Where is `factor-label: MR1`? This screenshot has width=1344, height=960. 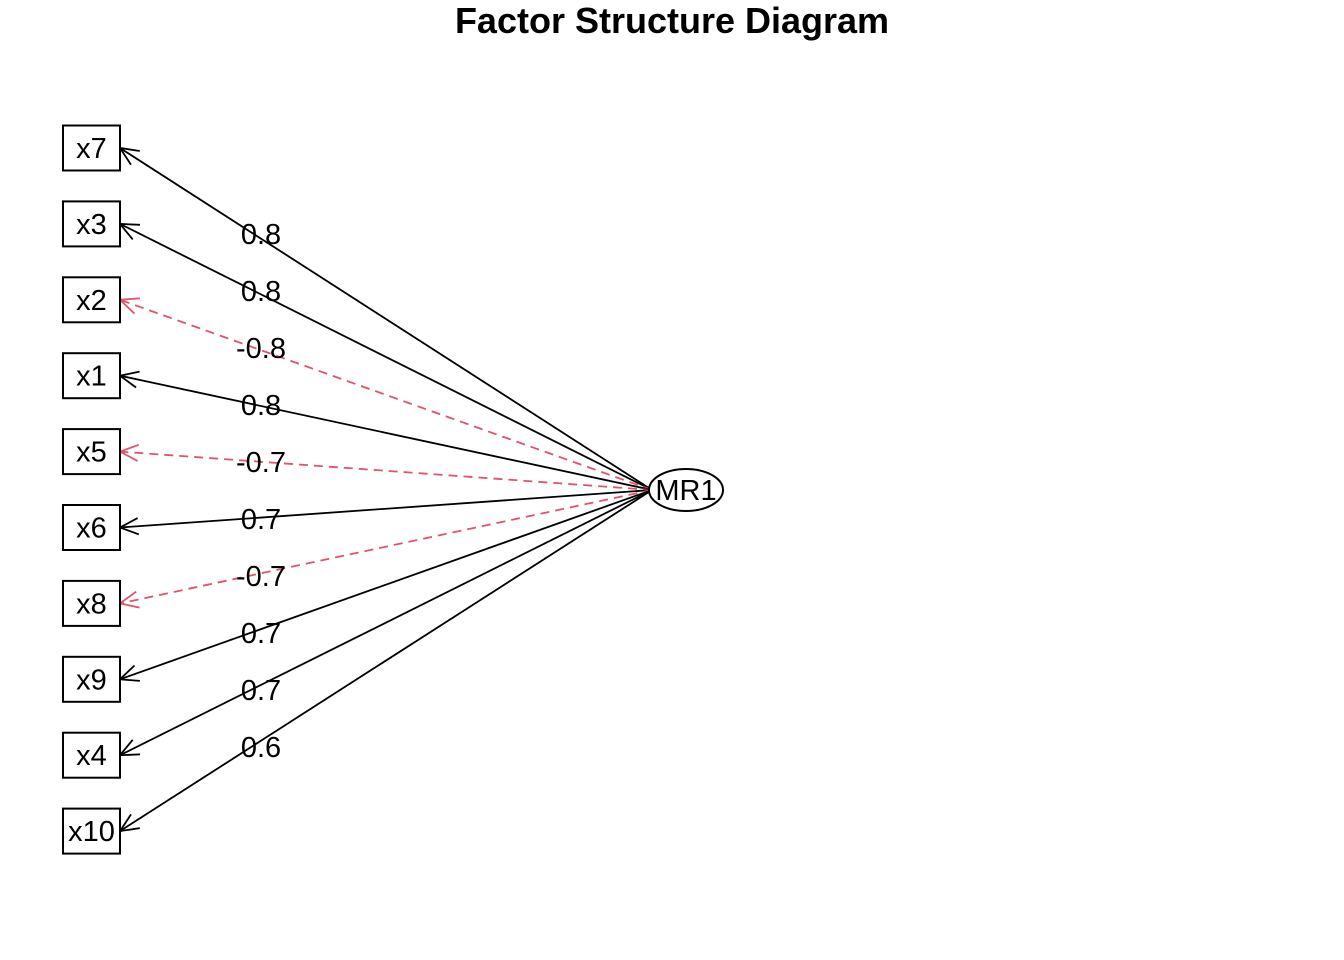 factor-label: MR1 is located at coordinates (685, 491).